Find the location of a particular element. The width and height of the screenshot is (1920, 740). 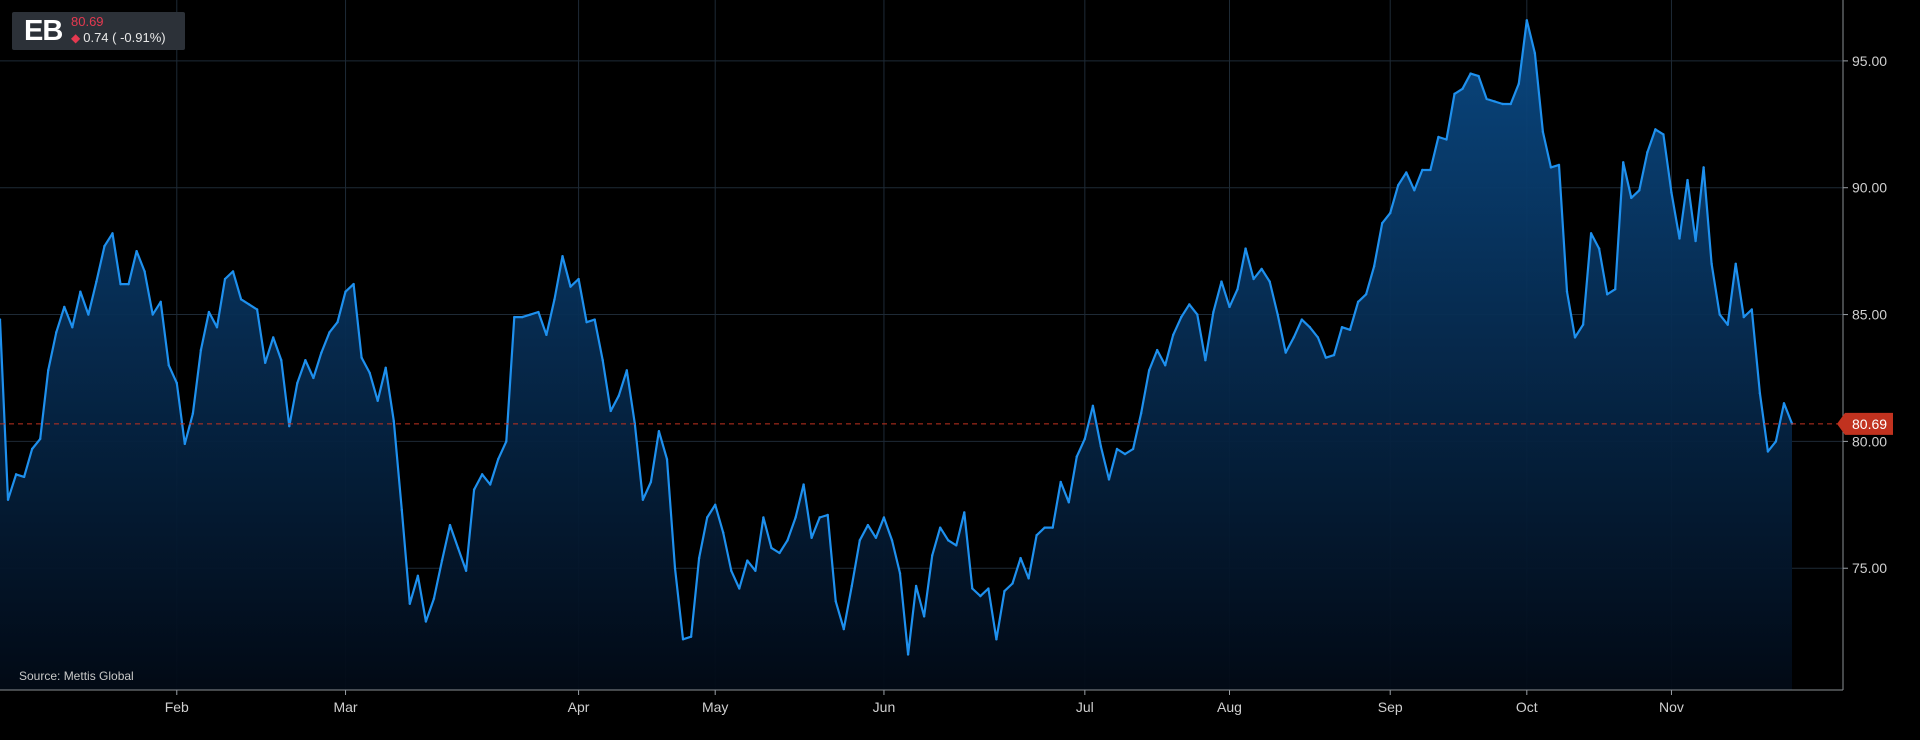

last-price-marker: 80.69 is located at coordinates (946, 423).